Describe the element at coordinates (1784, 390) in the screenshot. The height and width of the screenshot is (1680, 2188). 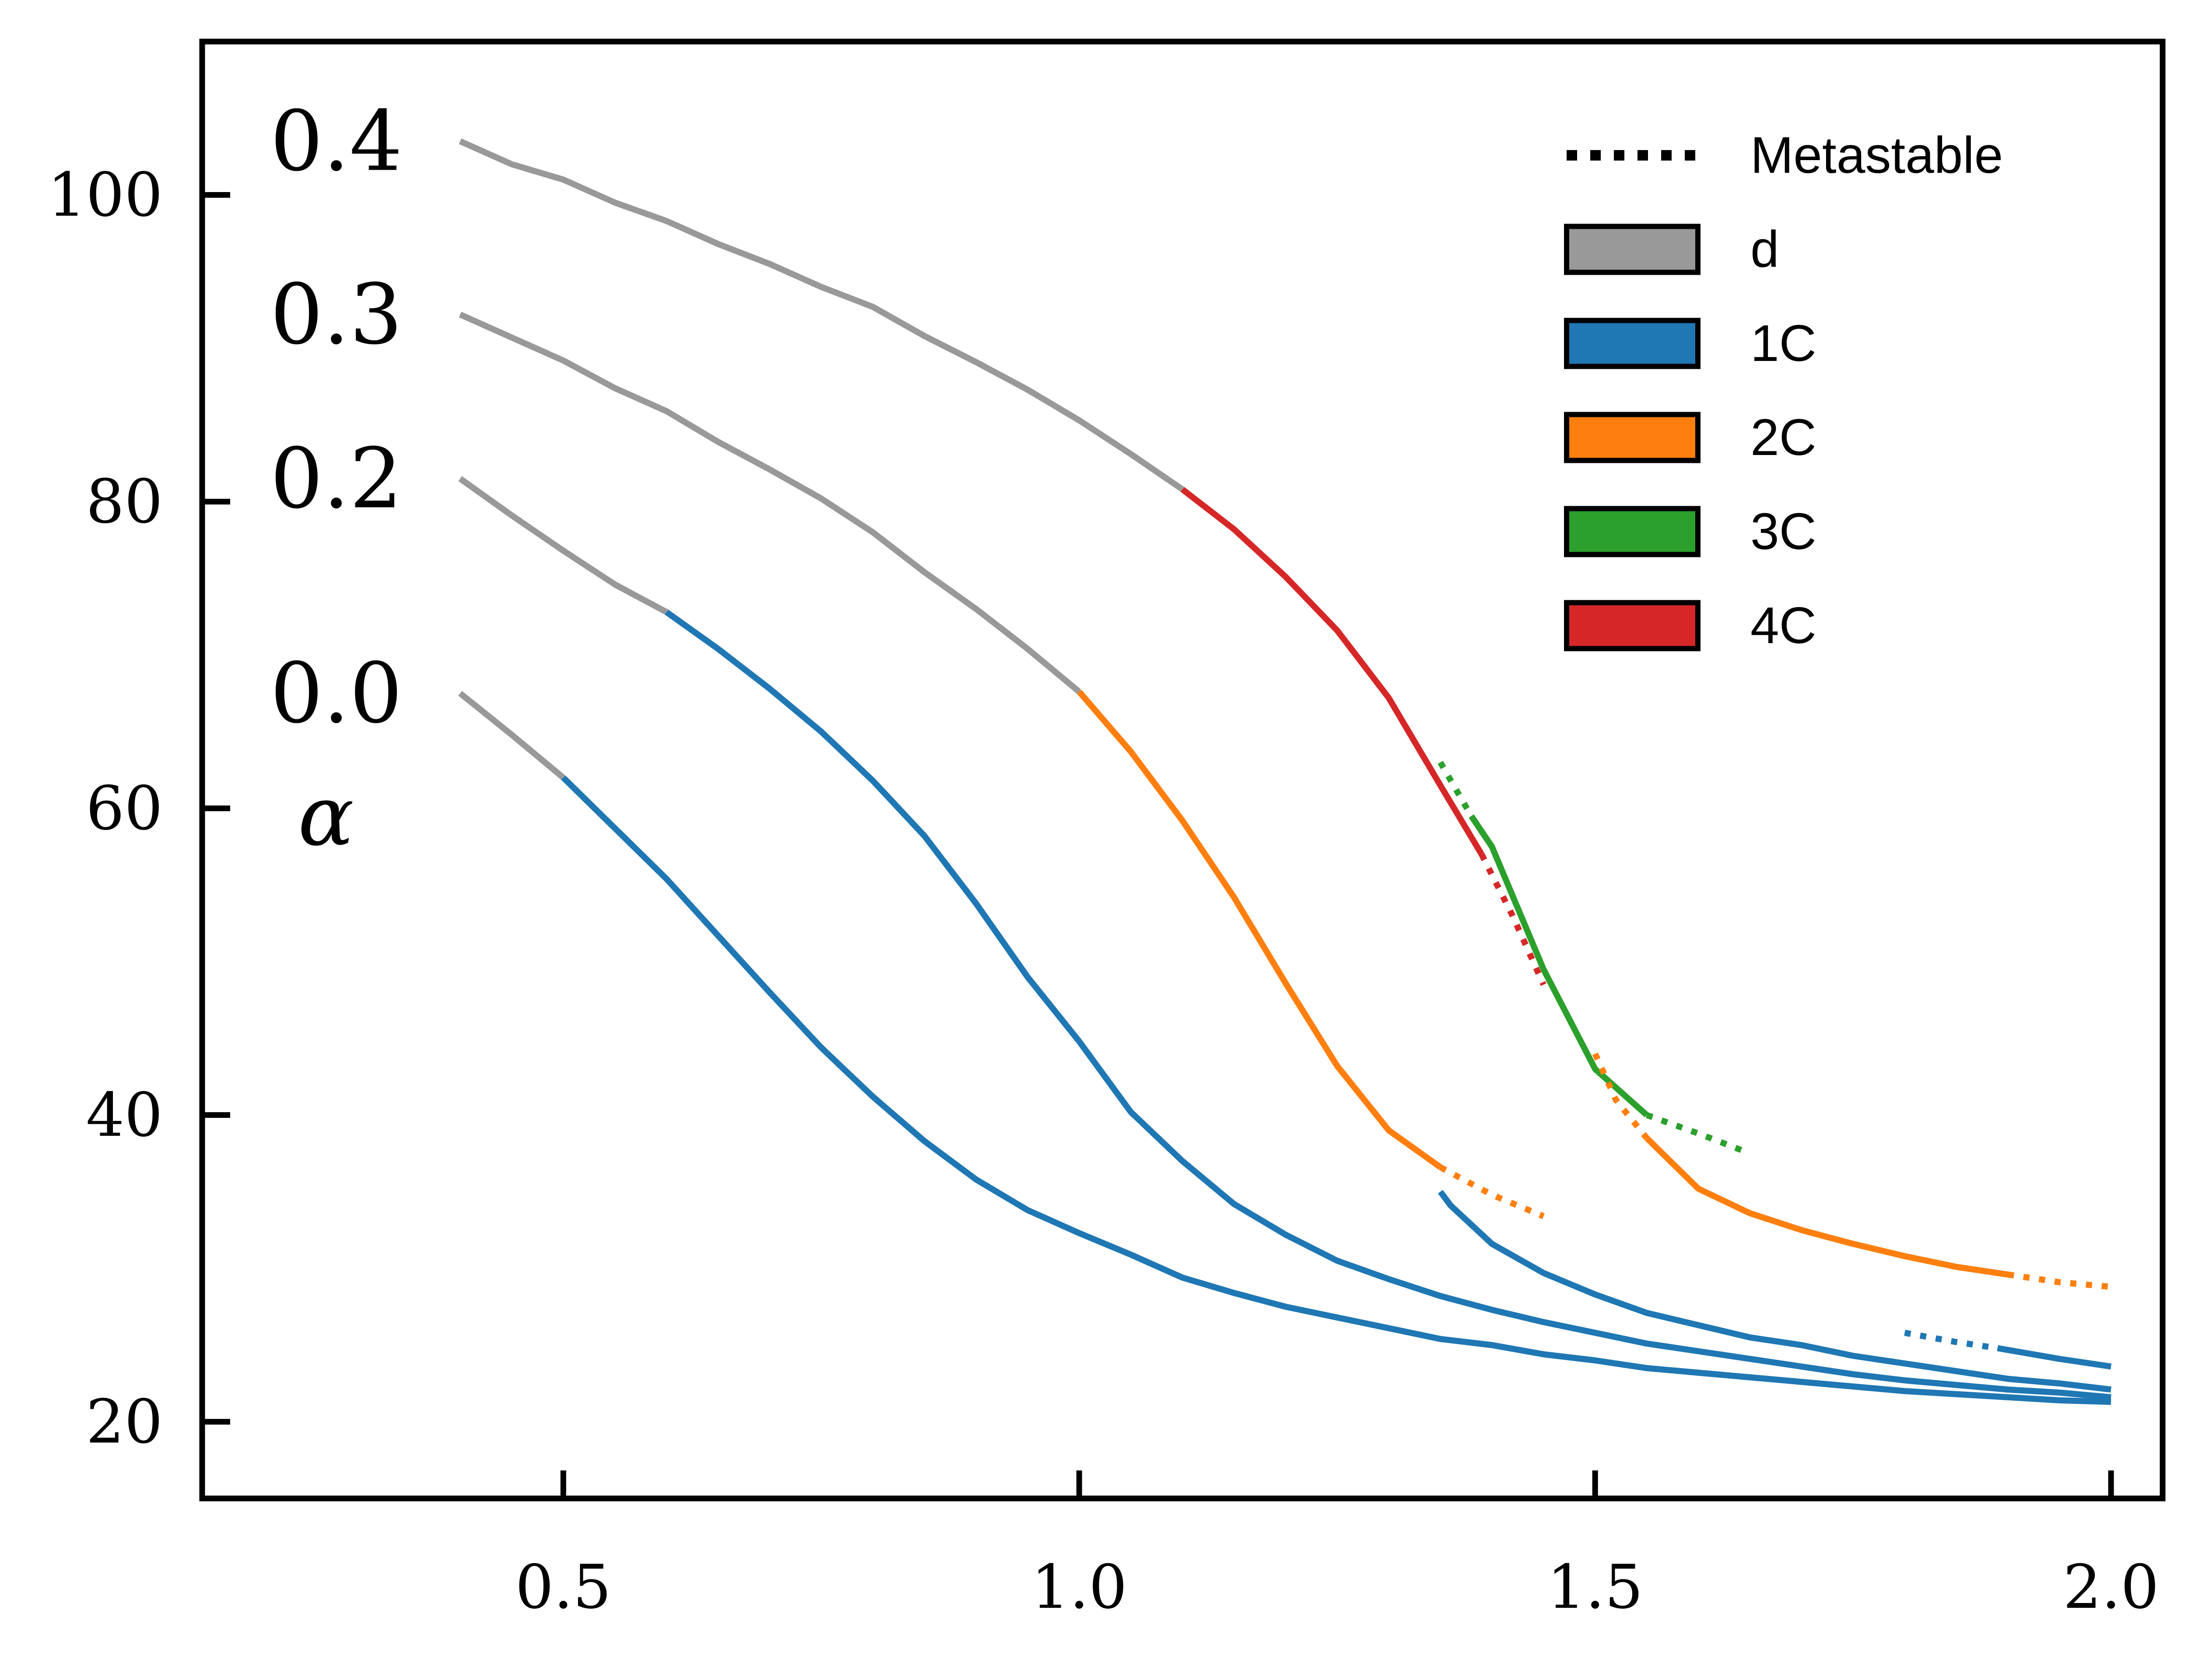
I see `legend: Metastable d 1C 2C 3C 4C` at that location.